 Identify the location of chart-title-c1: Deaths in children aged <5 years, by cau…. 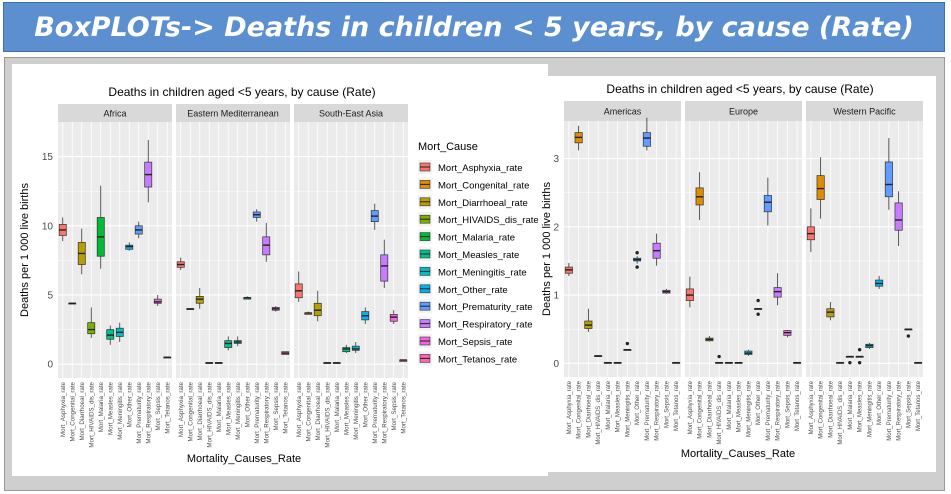
(739, 89).